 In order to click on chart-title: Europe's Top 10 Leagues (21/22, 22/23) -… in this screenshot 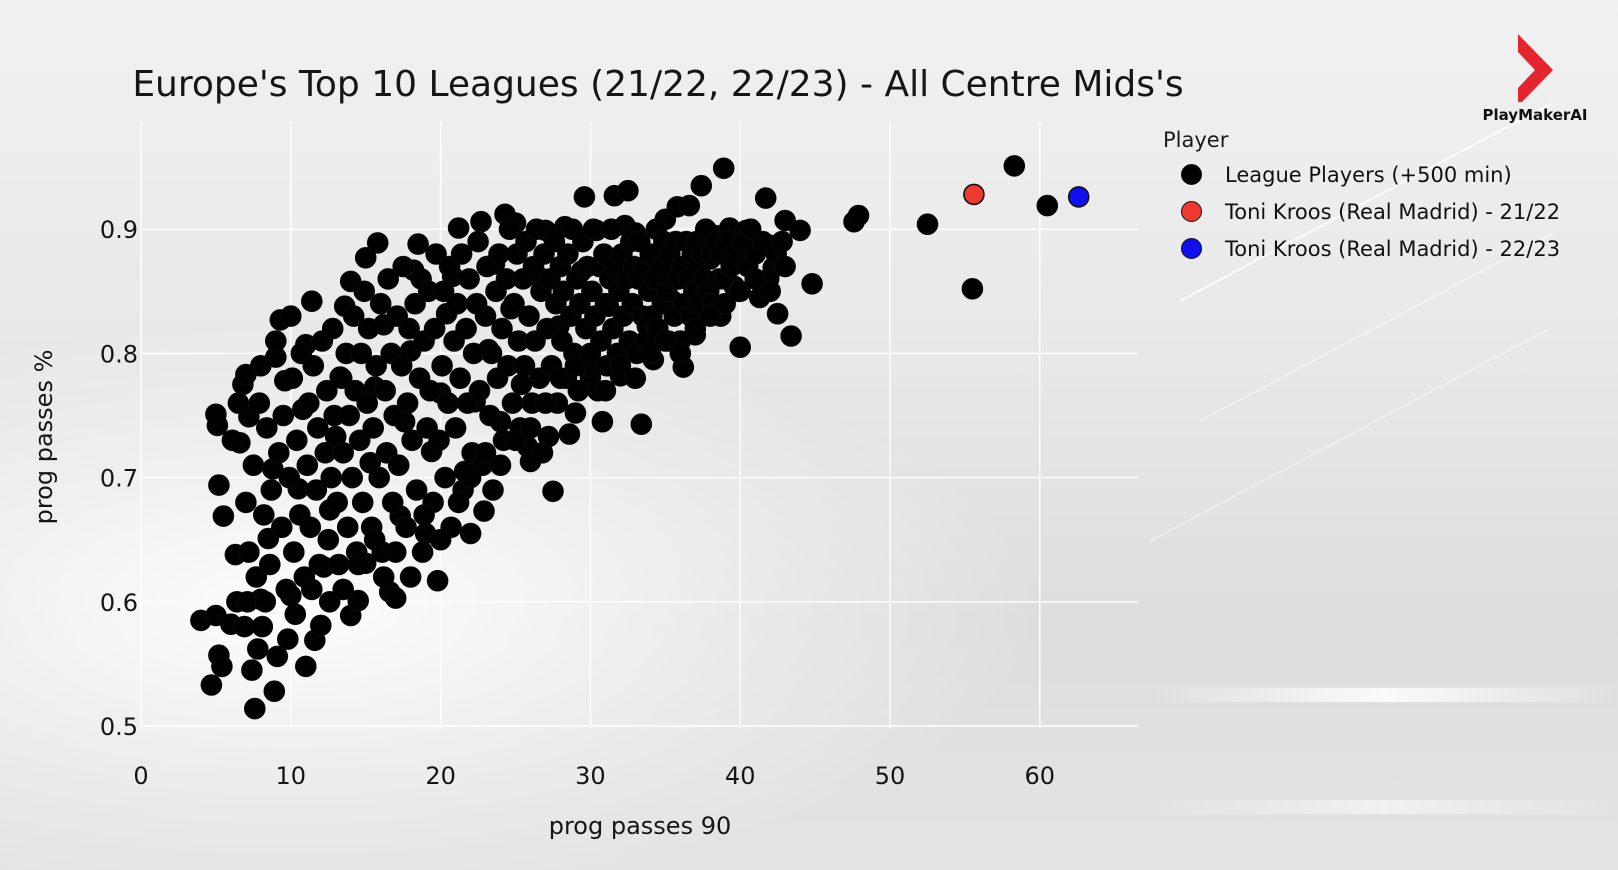, I will do `click(657, 84)`.